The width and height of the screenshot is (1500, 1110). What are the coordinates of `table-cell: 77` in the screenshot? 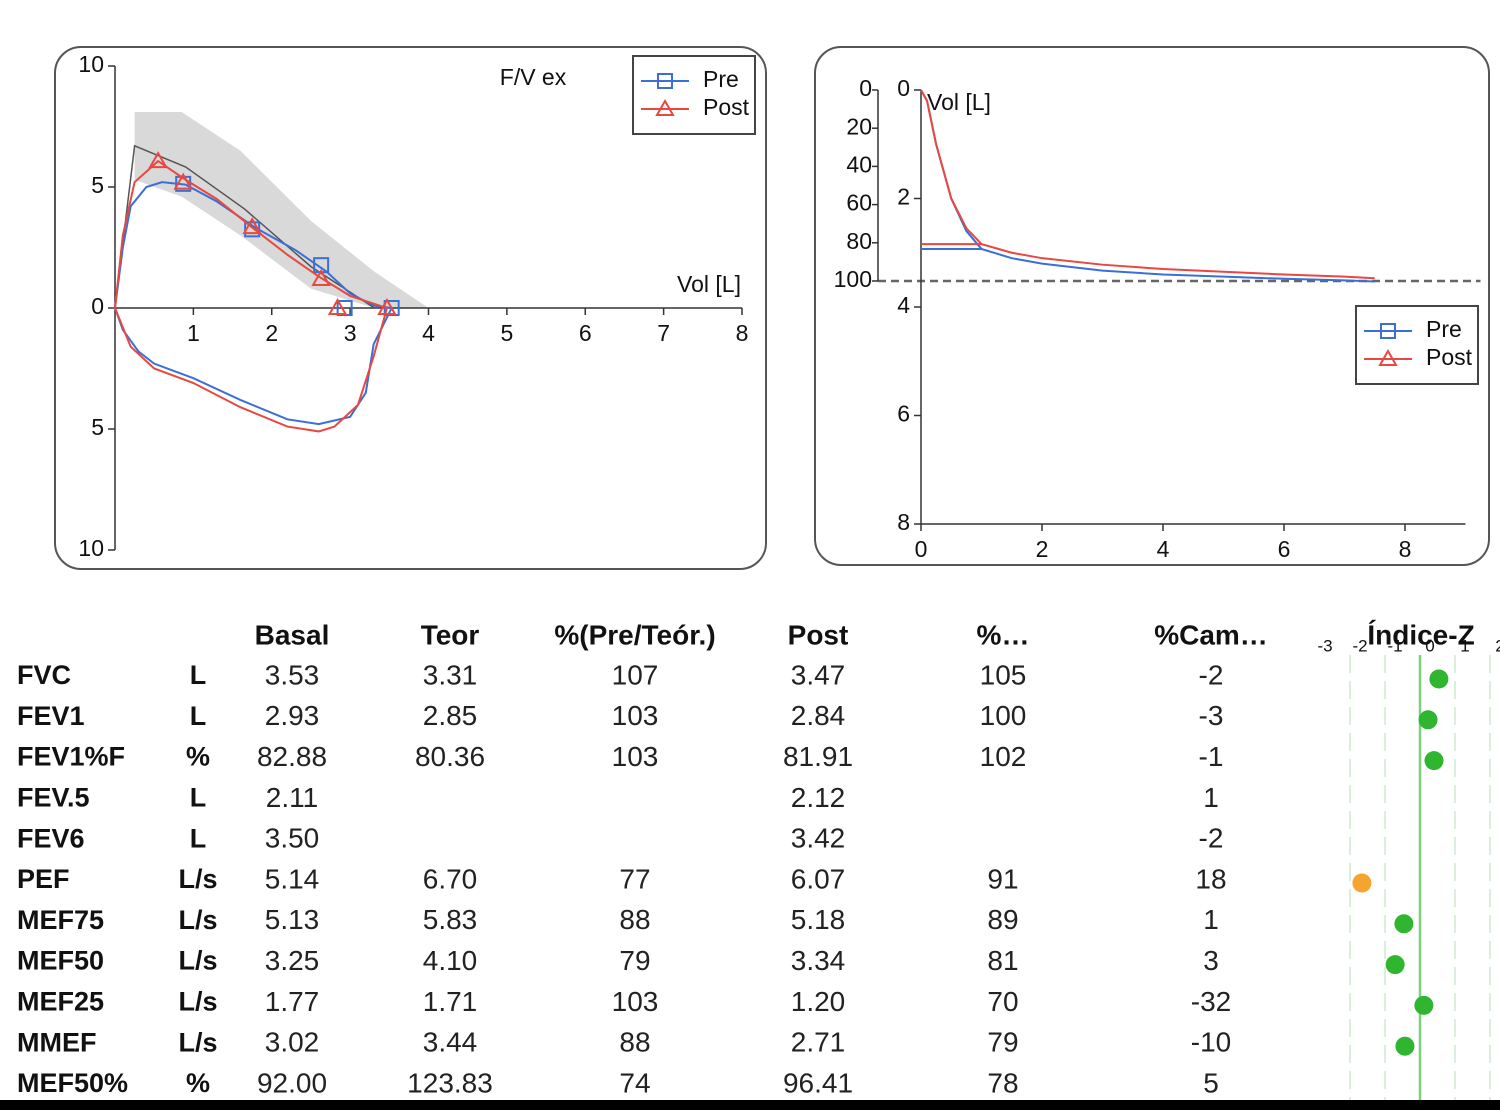 It's located at (634, 878).